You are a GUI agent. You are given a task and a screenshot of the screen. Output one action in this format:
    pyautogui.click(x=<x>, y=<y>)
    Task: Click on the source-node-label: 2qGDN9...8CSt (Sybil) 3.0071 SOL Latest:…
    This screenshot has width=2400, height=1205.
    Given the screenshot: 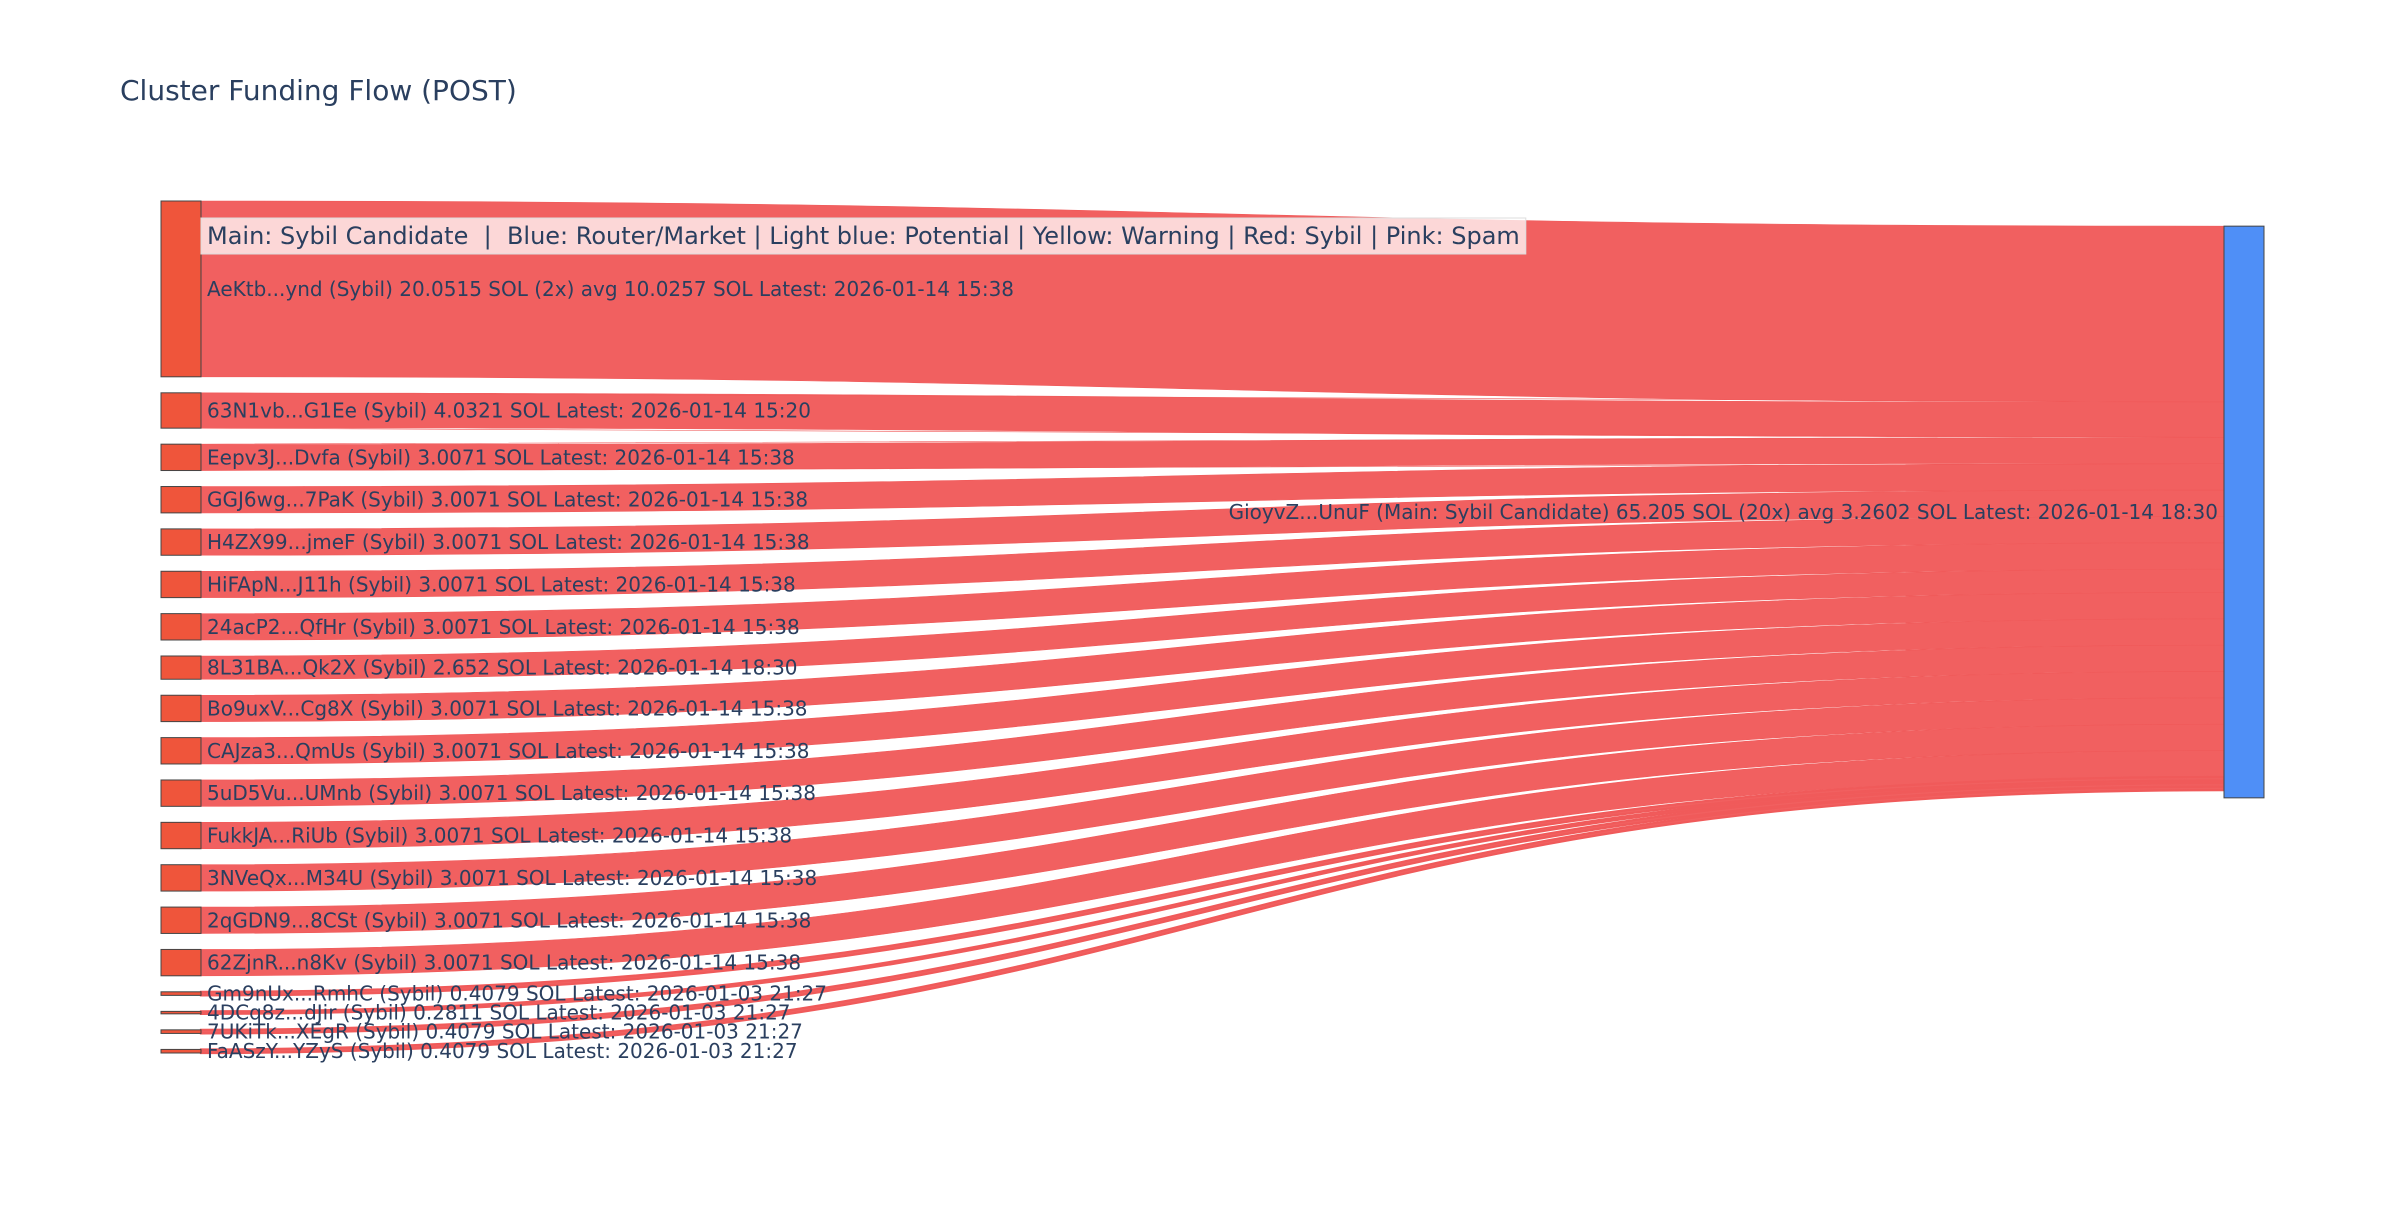 What is the action you would take?
    pyautogui.click(x=509, y=920)
    